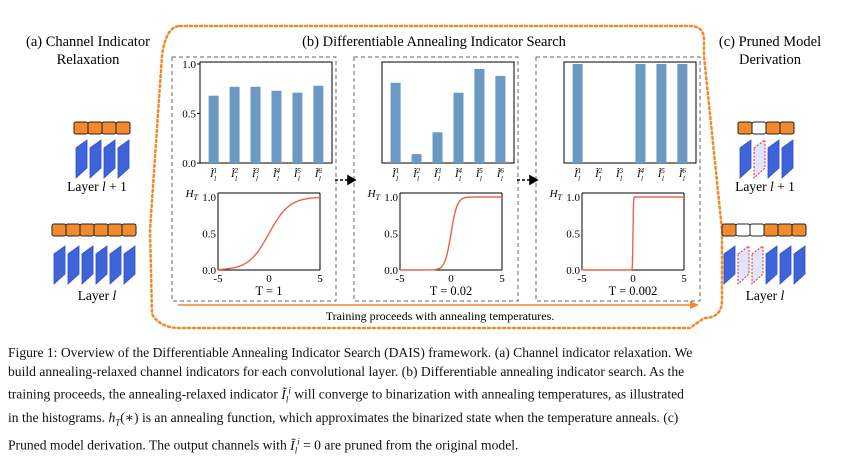  Describe the element at coordinates (633, 291) in the screenshot. I see `temperature-label: T = 0.002` at that location.